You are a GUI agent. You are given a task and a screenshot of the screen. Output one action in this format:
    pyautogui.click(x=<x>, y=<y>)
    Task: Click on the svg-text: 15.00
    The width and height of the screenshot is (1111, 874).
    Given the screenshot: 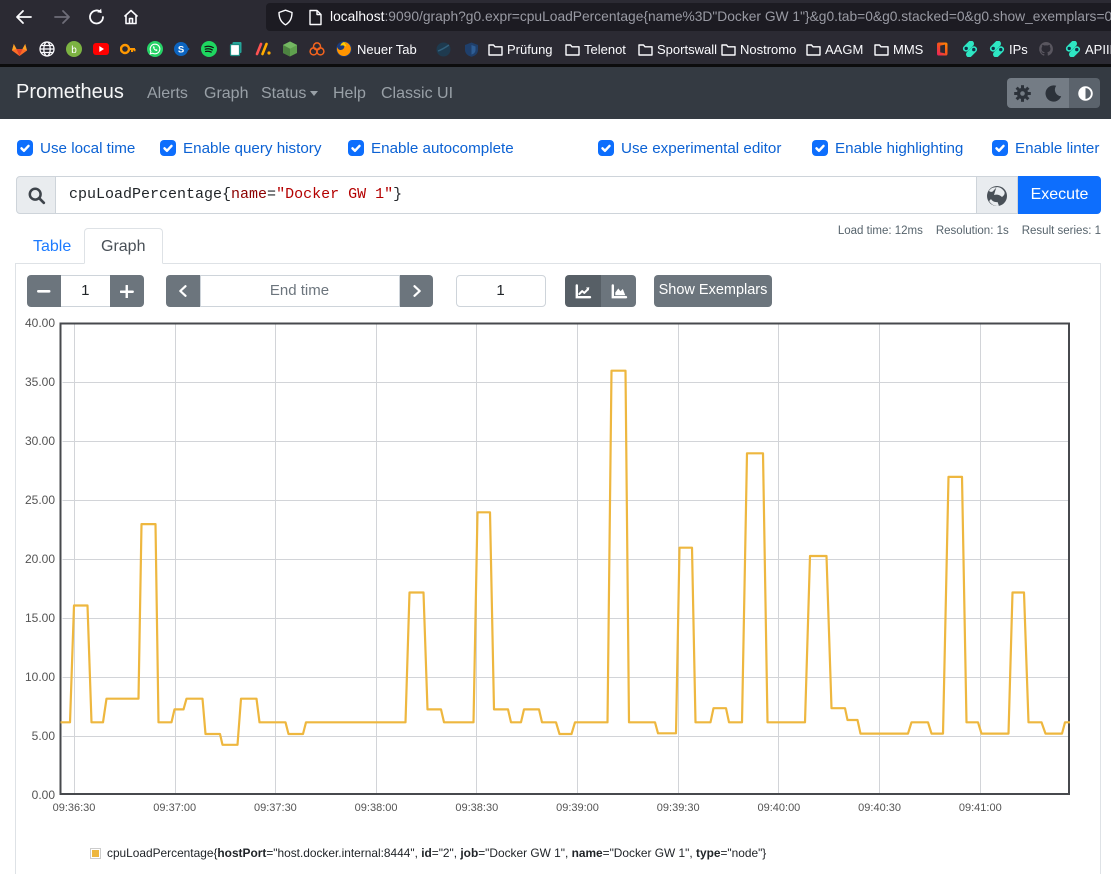 What is the action you would take?
    pyautogui.click(x=40, y=618)
    